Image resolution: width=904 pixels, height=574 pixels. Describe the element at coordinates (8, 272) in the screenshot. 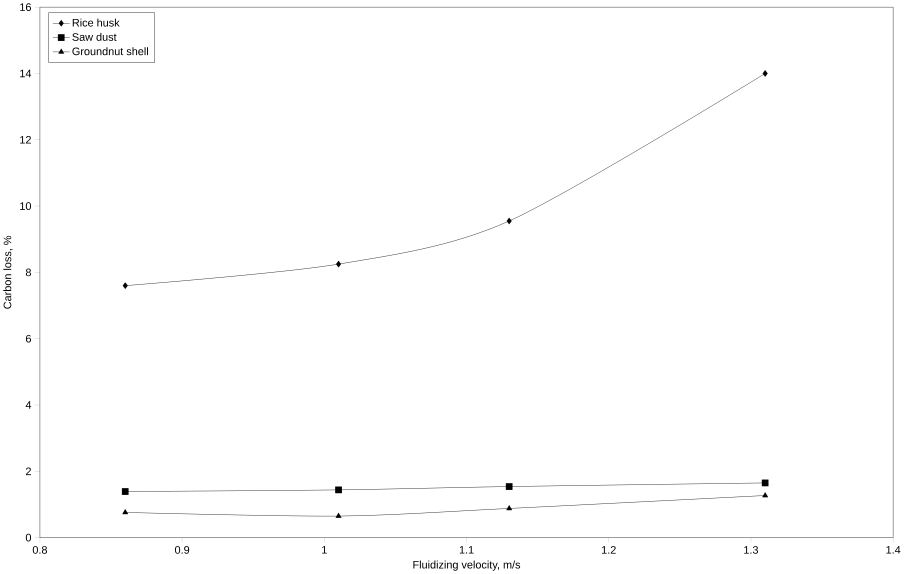

I see `y-axis-title: Carbon loss, %` at that location.